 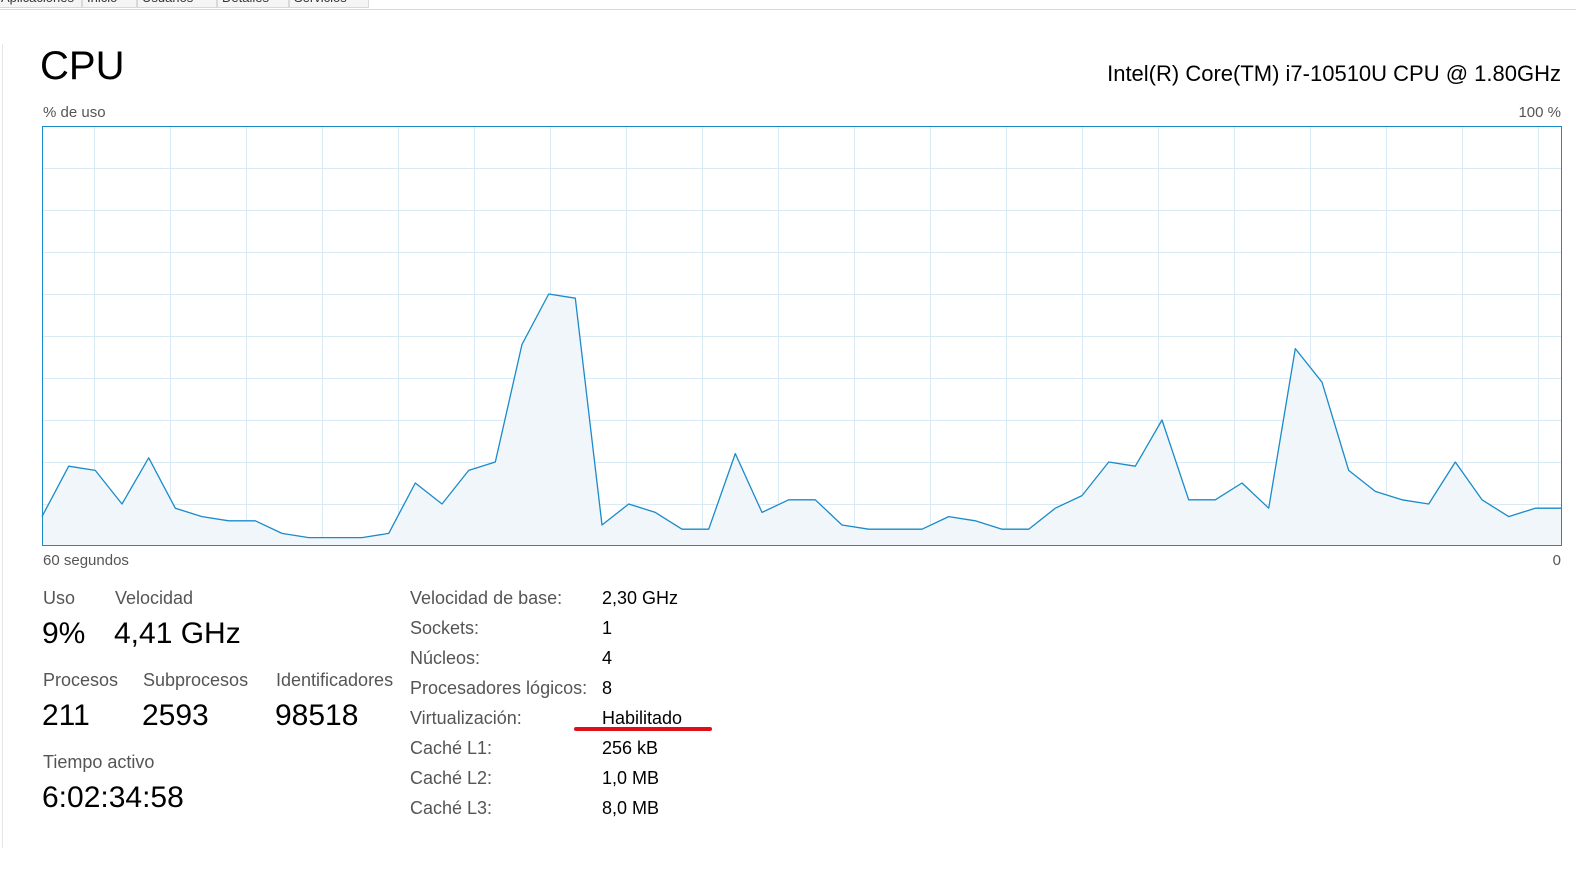 I want to click on x-axis-min-label: 0, so click(x=1556, y=560).